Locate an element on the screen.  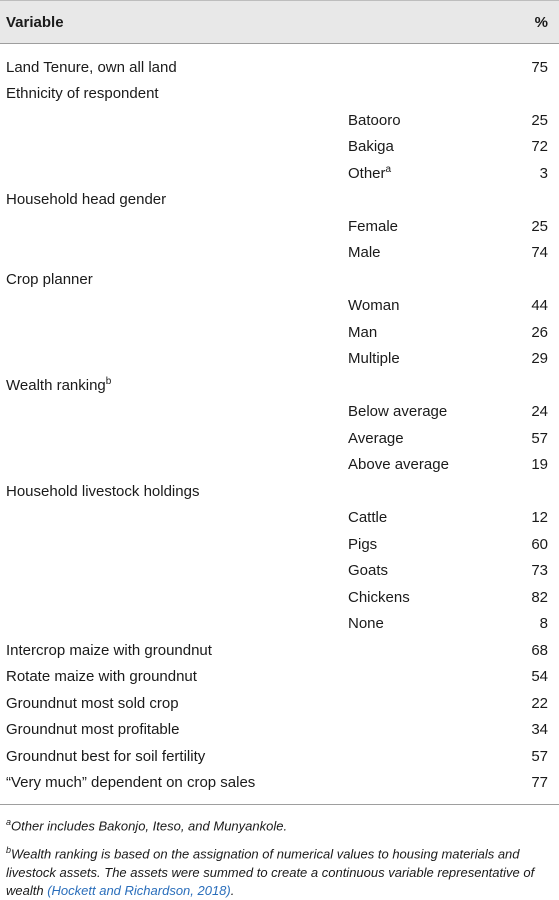
row-category-text: Goats is located at coordinates (368, 571).